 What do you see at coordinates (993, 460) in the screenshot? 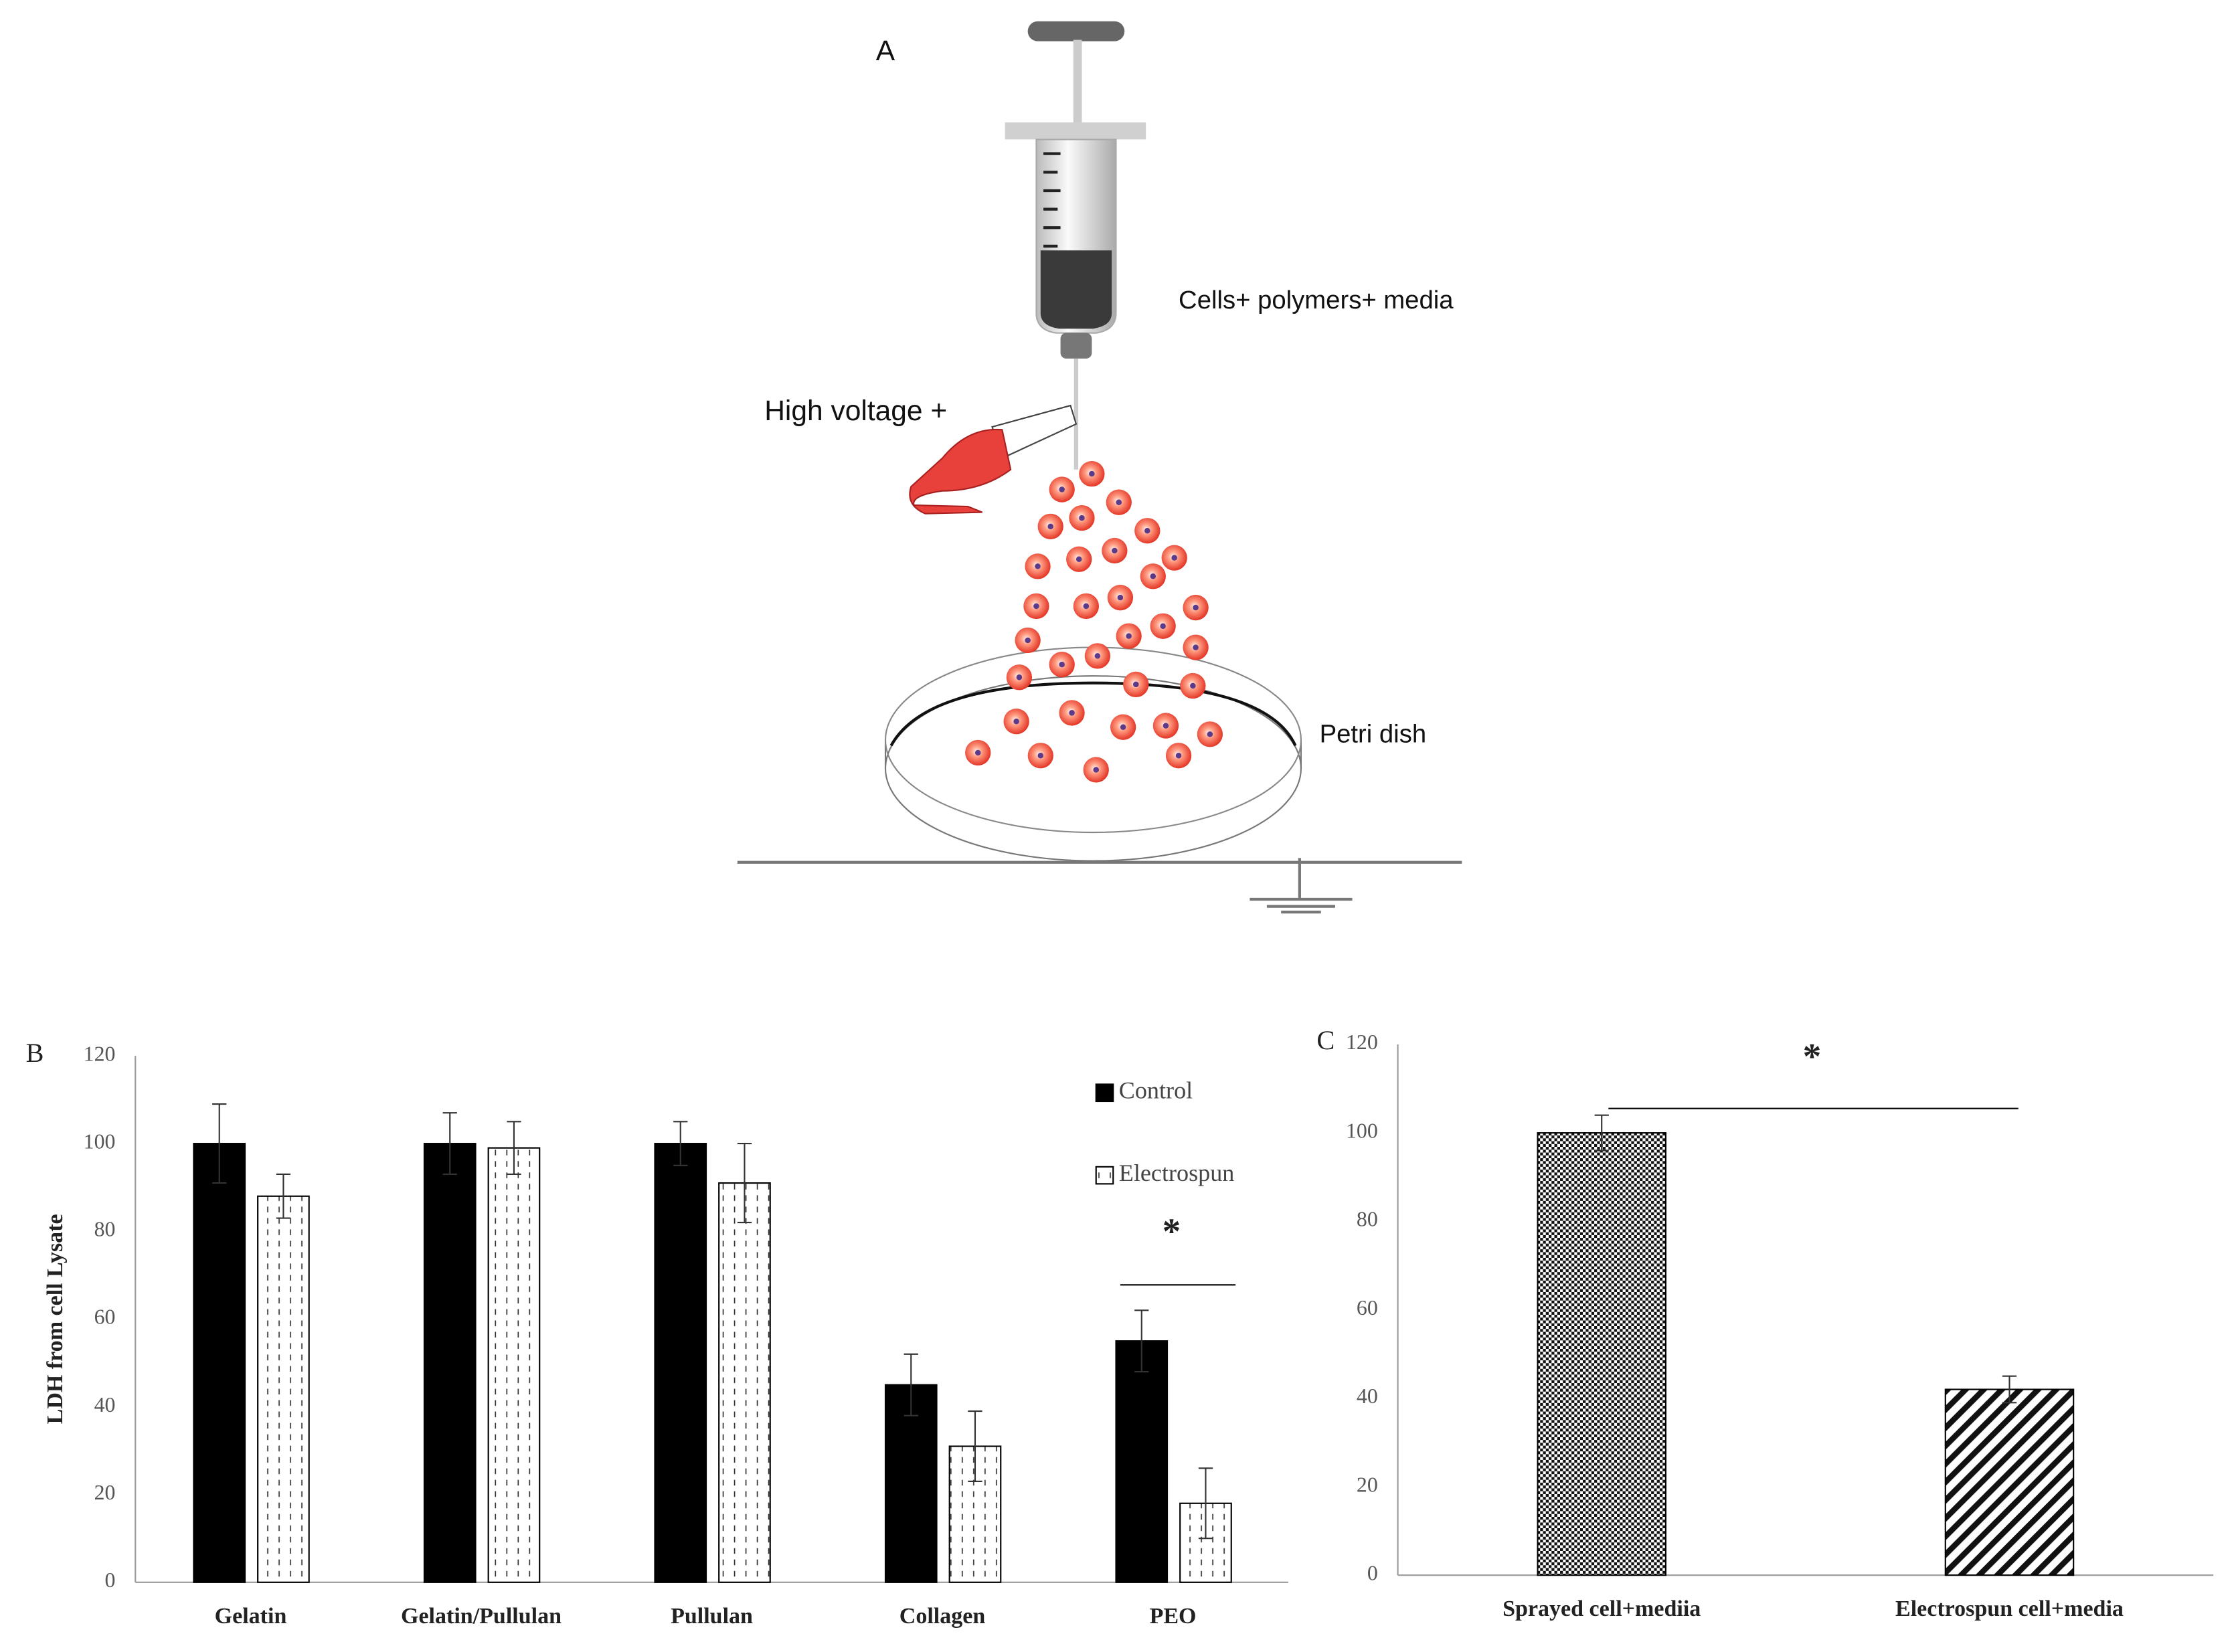
I see `voltage-clip` at bounding box center [993, 460].